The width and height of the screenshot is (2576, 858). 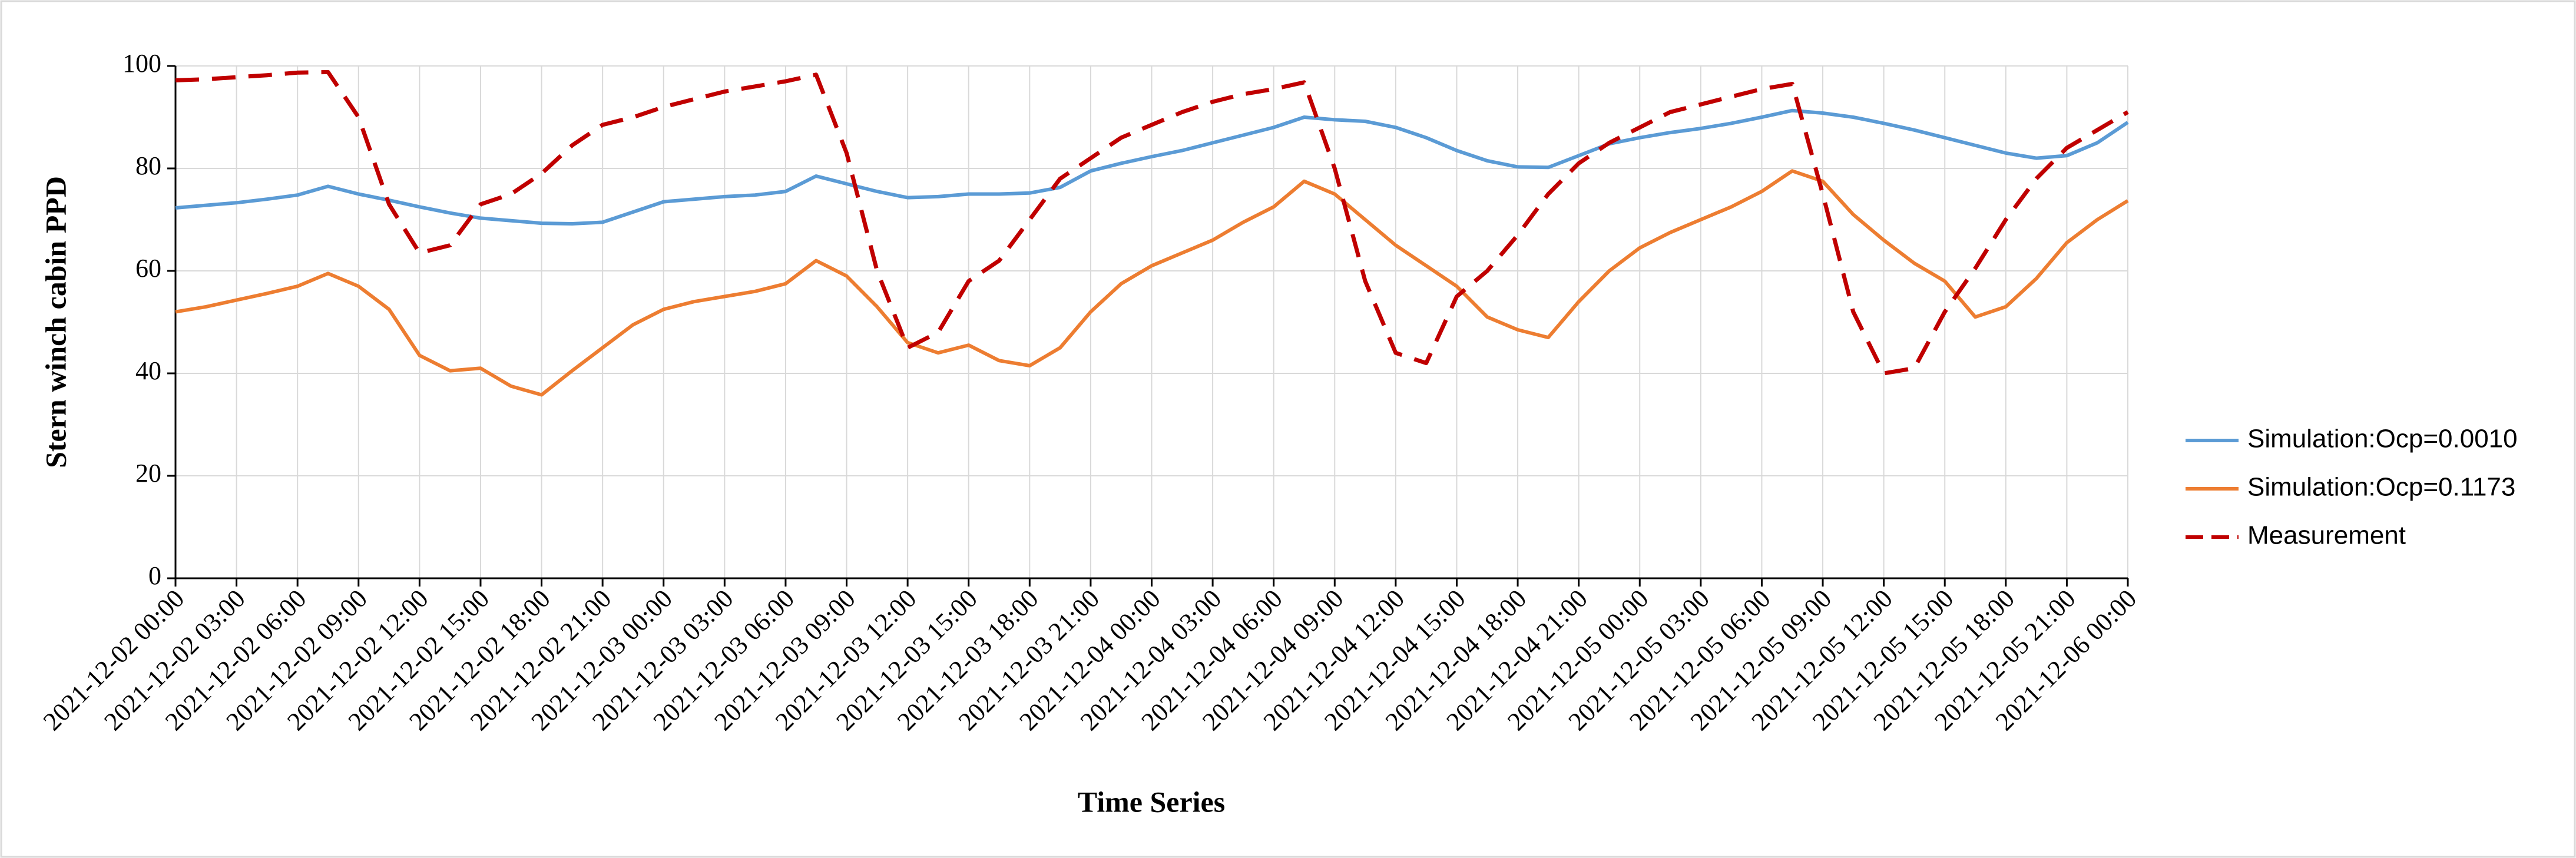 I want to click on y-axis-title: Stern winch cabin PPD, so click(x=55, y=322).